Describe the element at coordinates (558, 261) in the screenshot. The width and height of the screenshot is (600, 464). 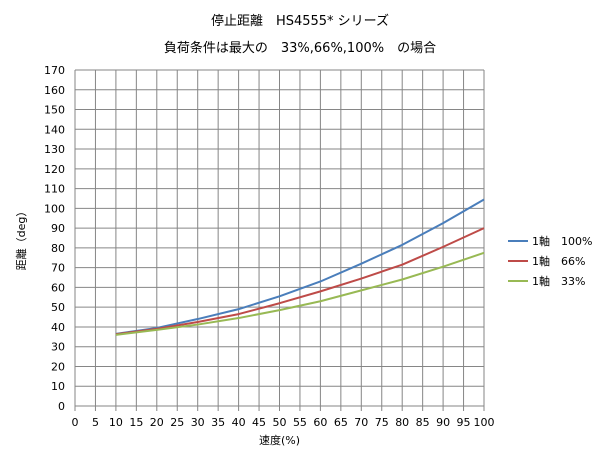
I see `legend-label: 1軸 66%` at that location.